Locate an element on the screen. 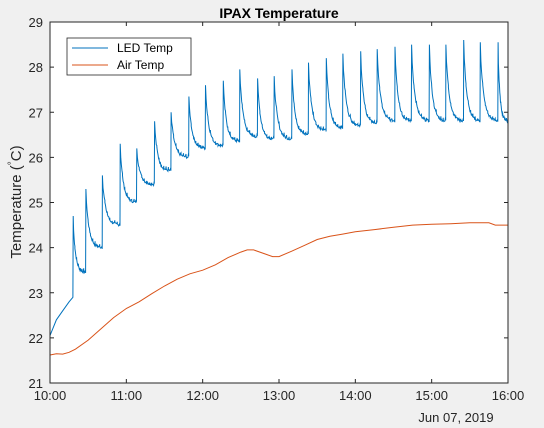  y-tick-label: 24 is located at coordinates (36, 248).